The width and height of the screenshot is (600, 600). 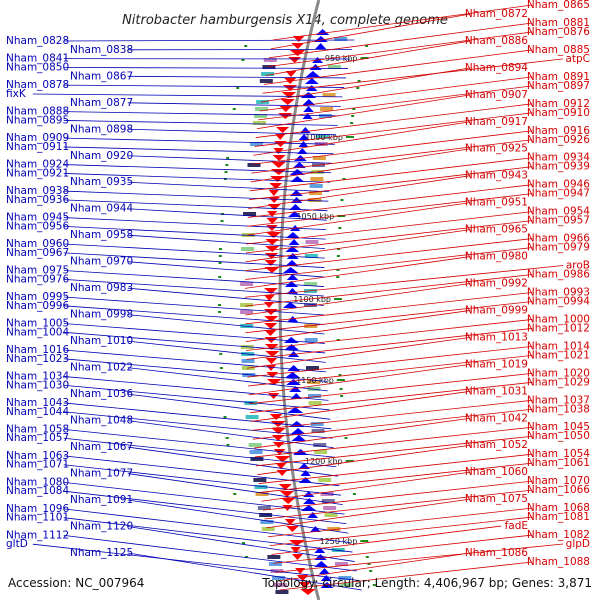 What do you see at coordinates (558, 77) in the screenshot?
I see `gene-label: Nham_0891` at bounding box center [558, 77].